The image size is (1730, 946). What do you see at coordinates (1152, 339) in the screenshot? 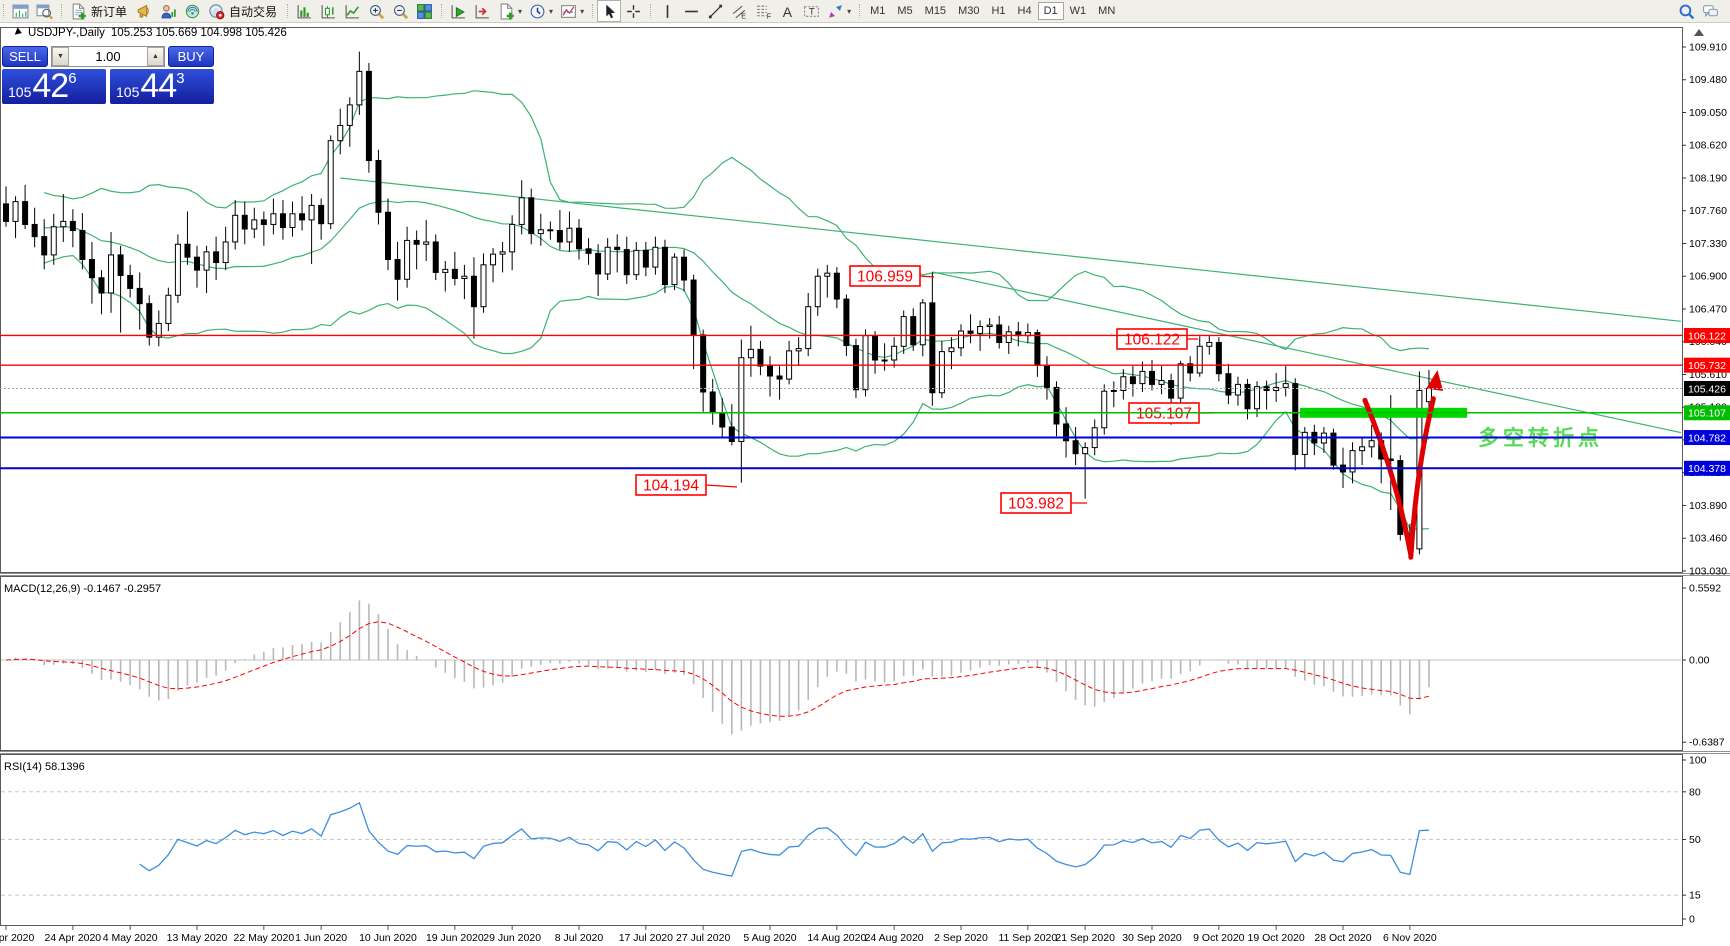
I see `price-callout-106.122` at bounding box center [1152, 339].